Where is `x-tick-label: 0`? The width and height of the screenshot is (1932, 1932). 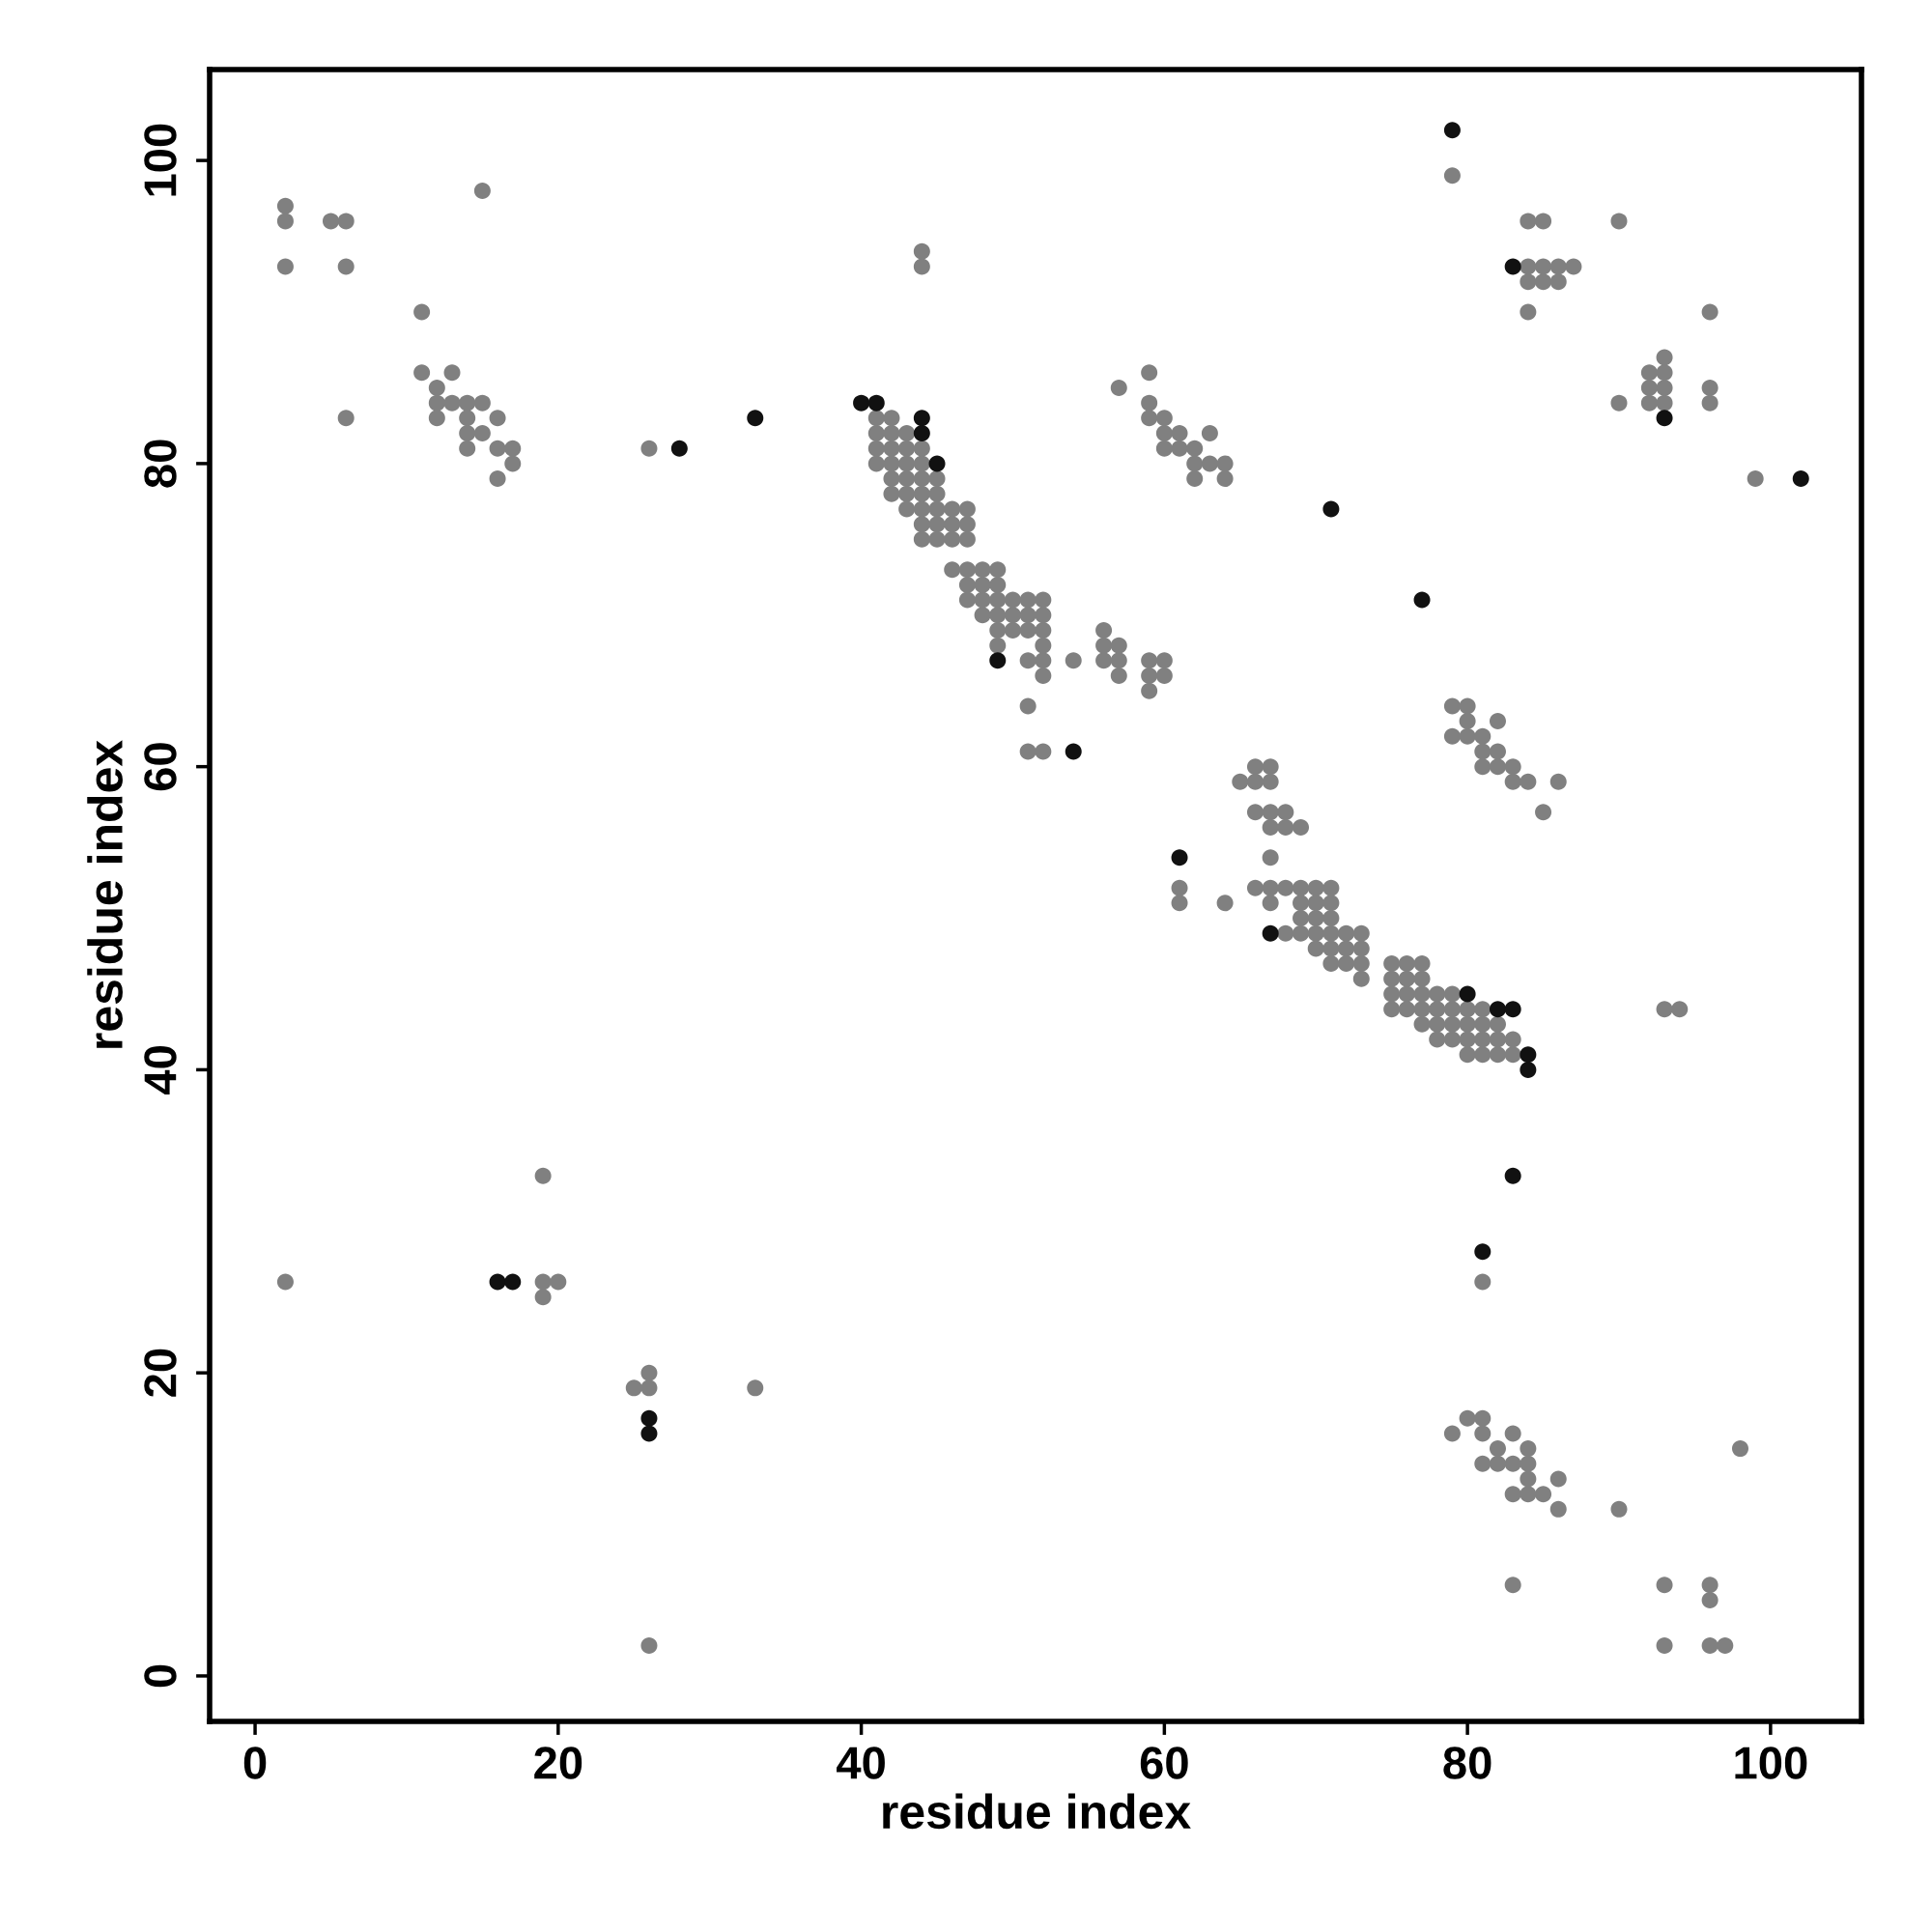 x-tick-label: 0 is located at coordinates (255, 1763).